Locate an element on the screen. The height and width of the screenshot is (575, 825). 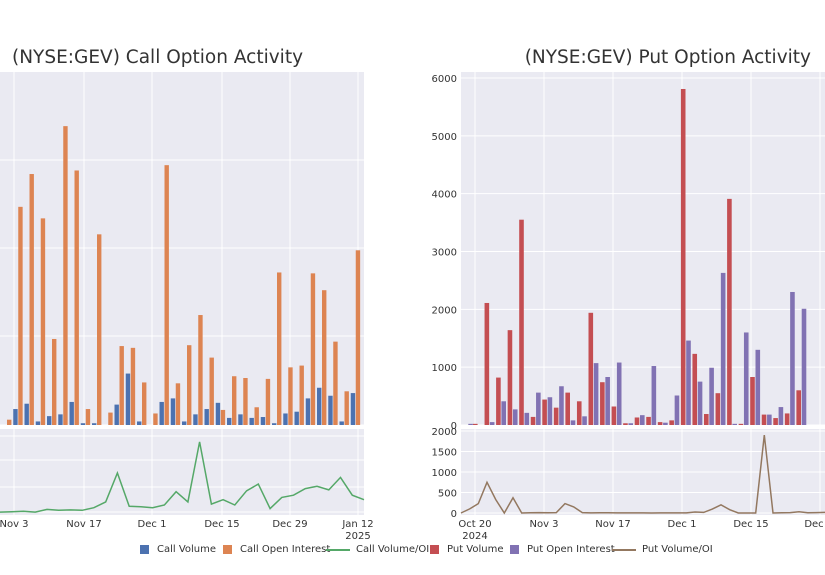
call-x-tick-label: Nov 3 is located at coordinates (14, 524).